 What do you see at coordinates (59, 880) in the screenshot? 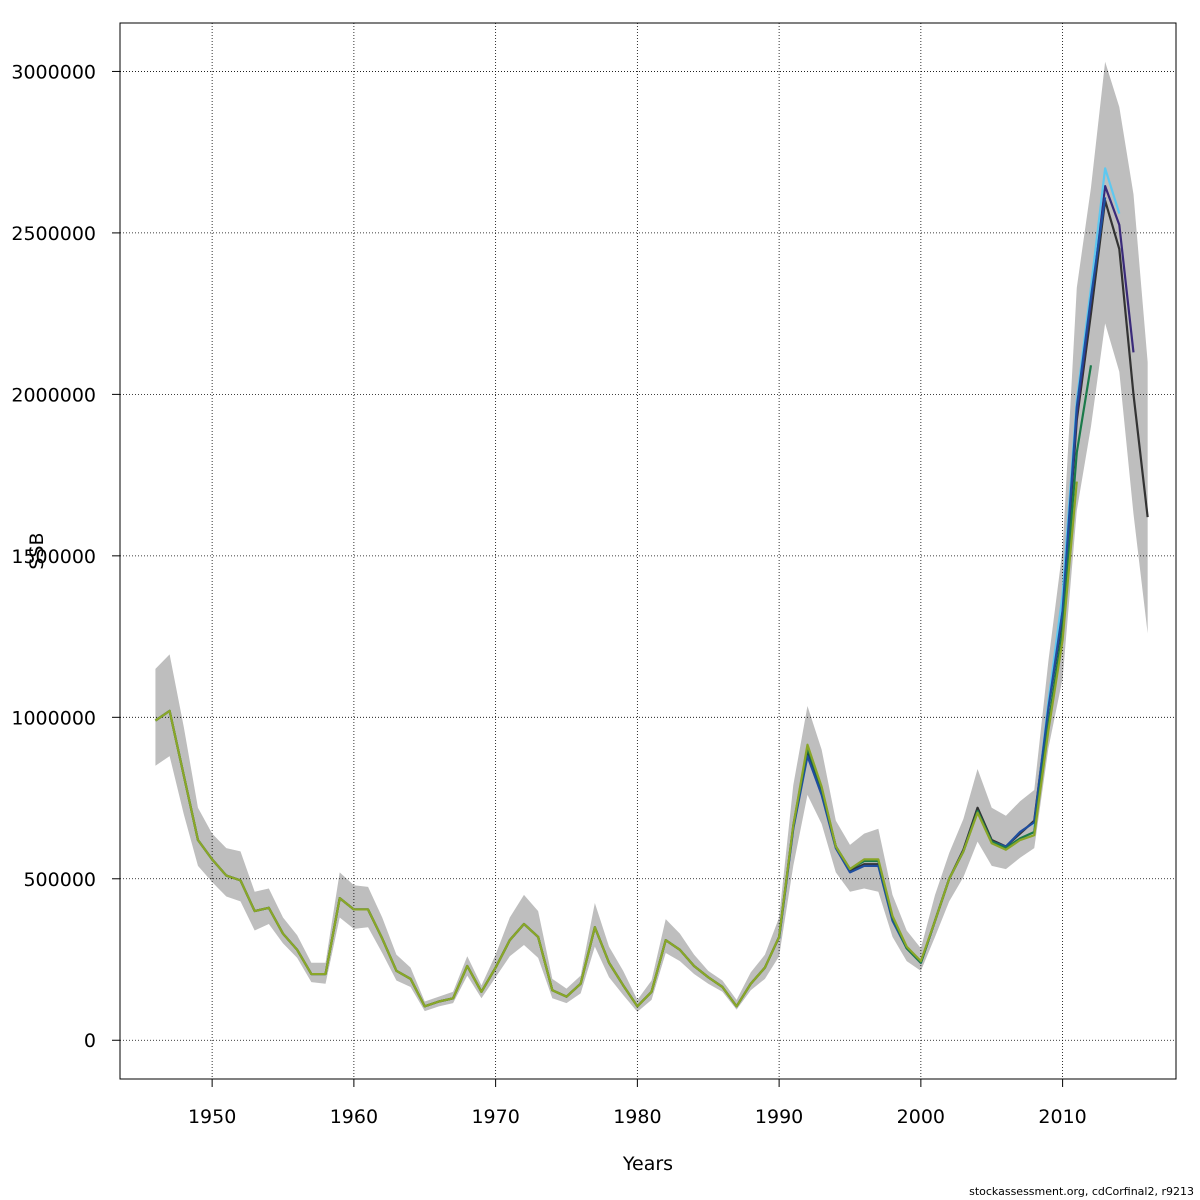
I see `y-tick-label: 500000` at bounding box center [59, 880].